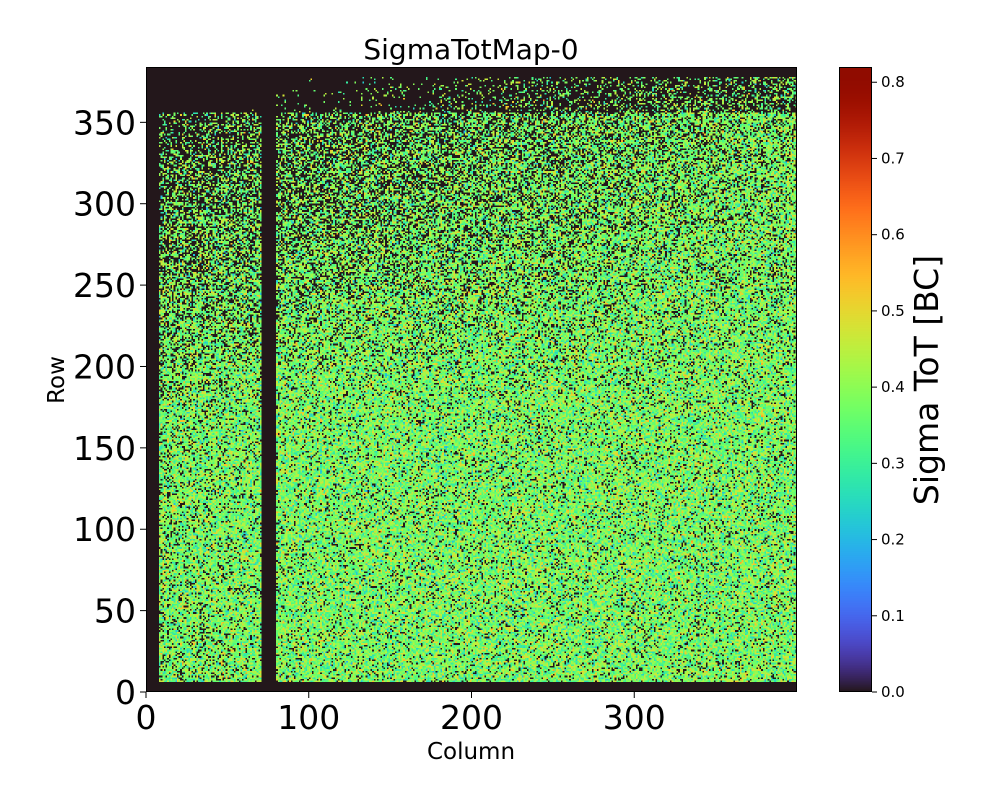 The image size is (1000, 800). I want to click on y-tick-label: 50, so click(115, 611).